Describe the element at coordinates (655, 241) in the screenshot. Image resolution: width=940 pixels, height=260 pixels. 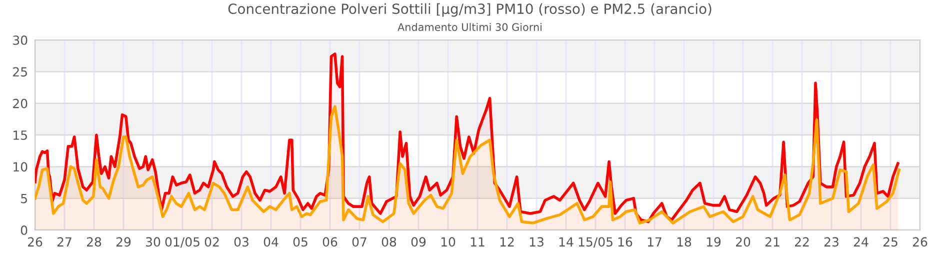
I see `x-tick-label: 17` at that location.